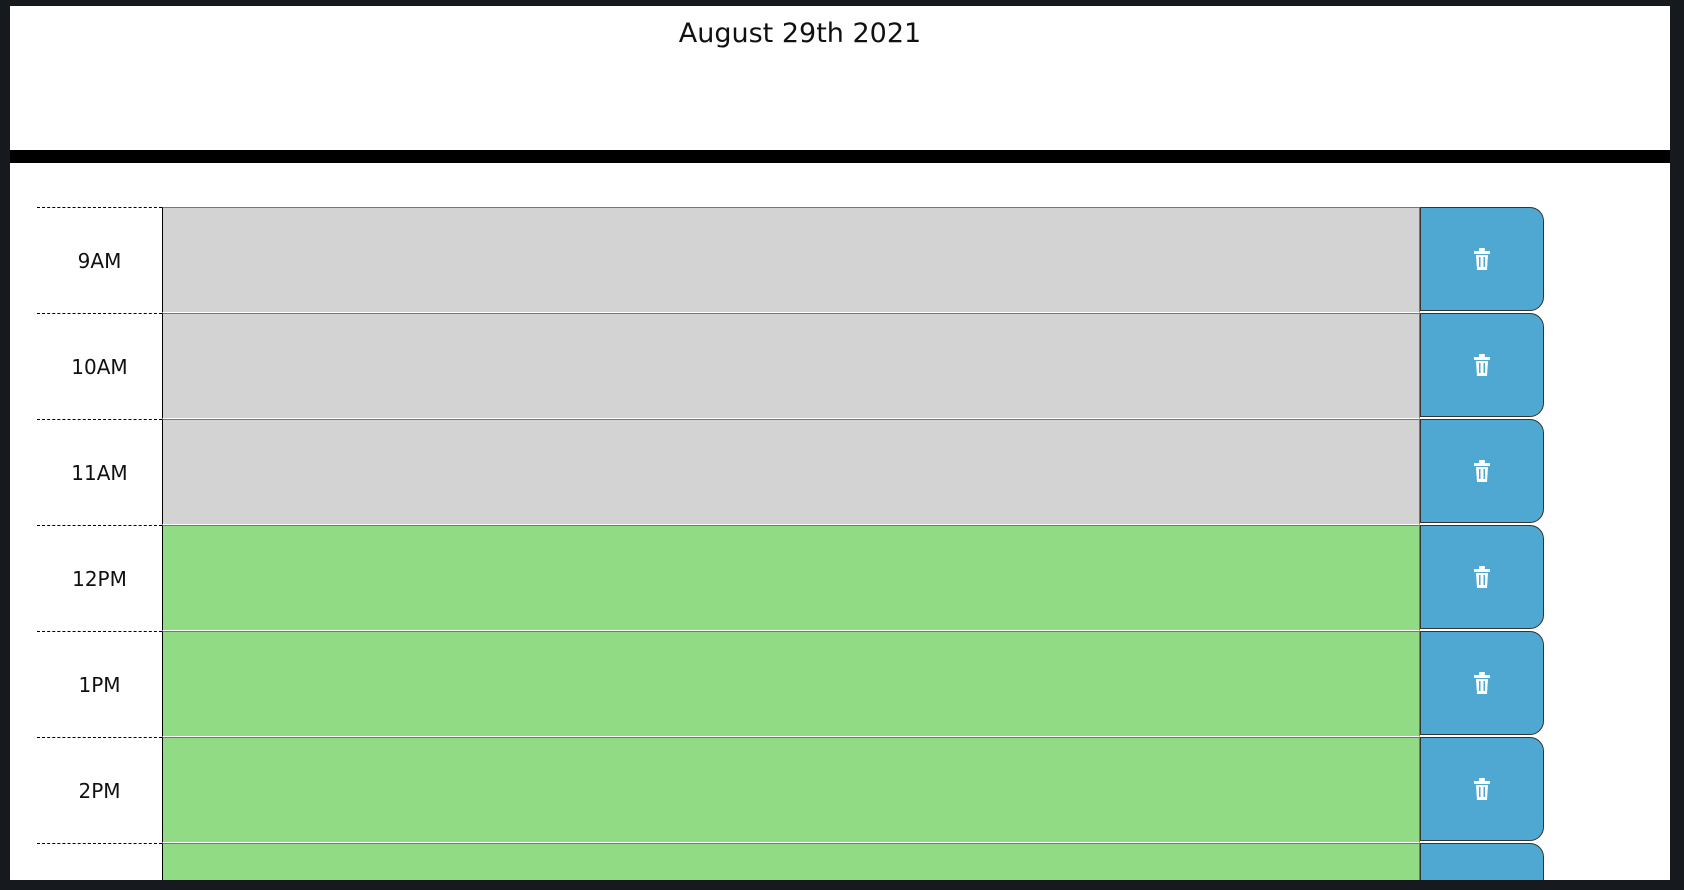 Image resolution: width=1684 pixels, height=890 pixels. What do you see at coordinates (99, 861) in the screenshot?
I see `hour-label` at bounding box center [99, 861].